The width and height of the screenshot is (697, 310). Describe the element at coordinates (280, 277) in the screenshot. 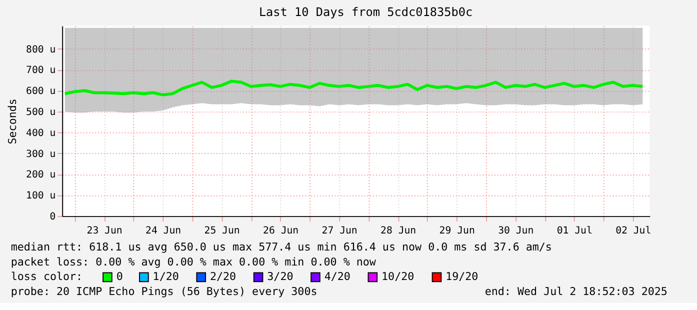

I see `legend-label: 3/20` at that location.